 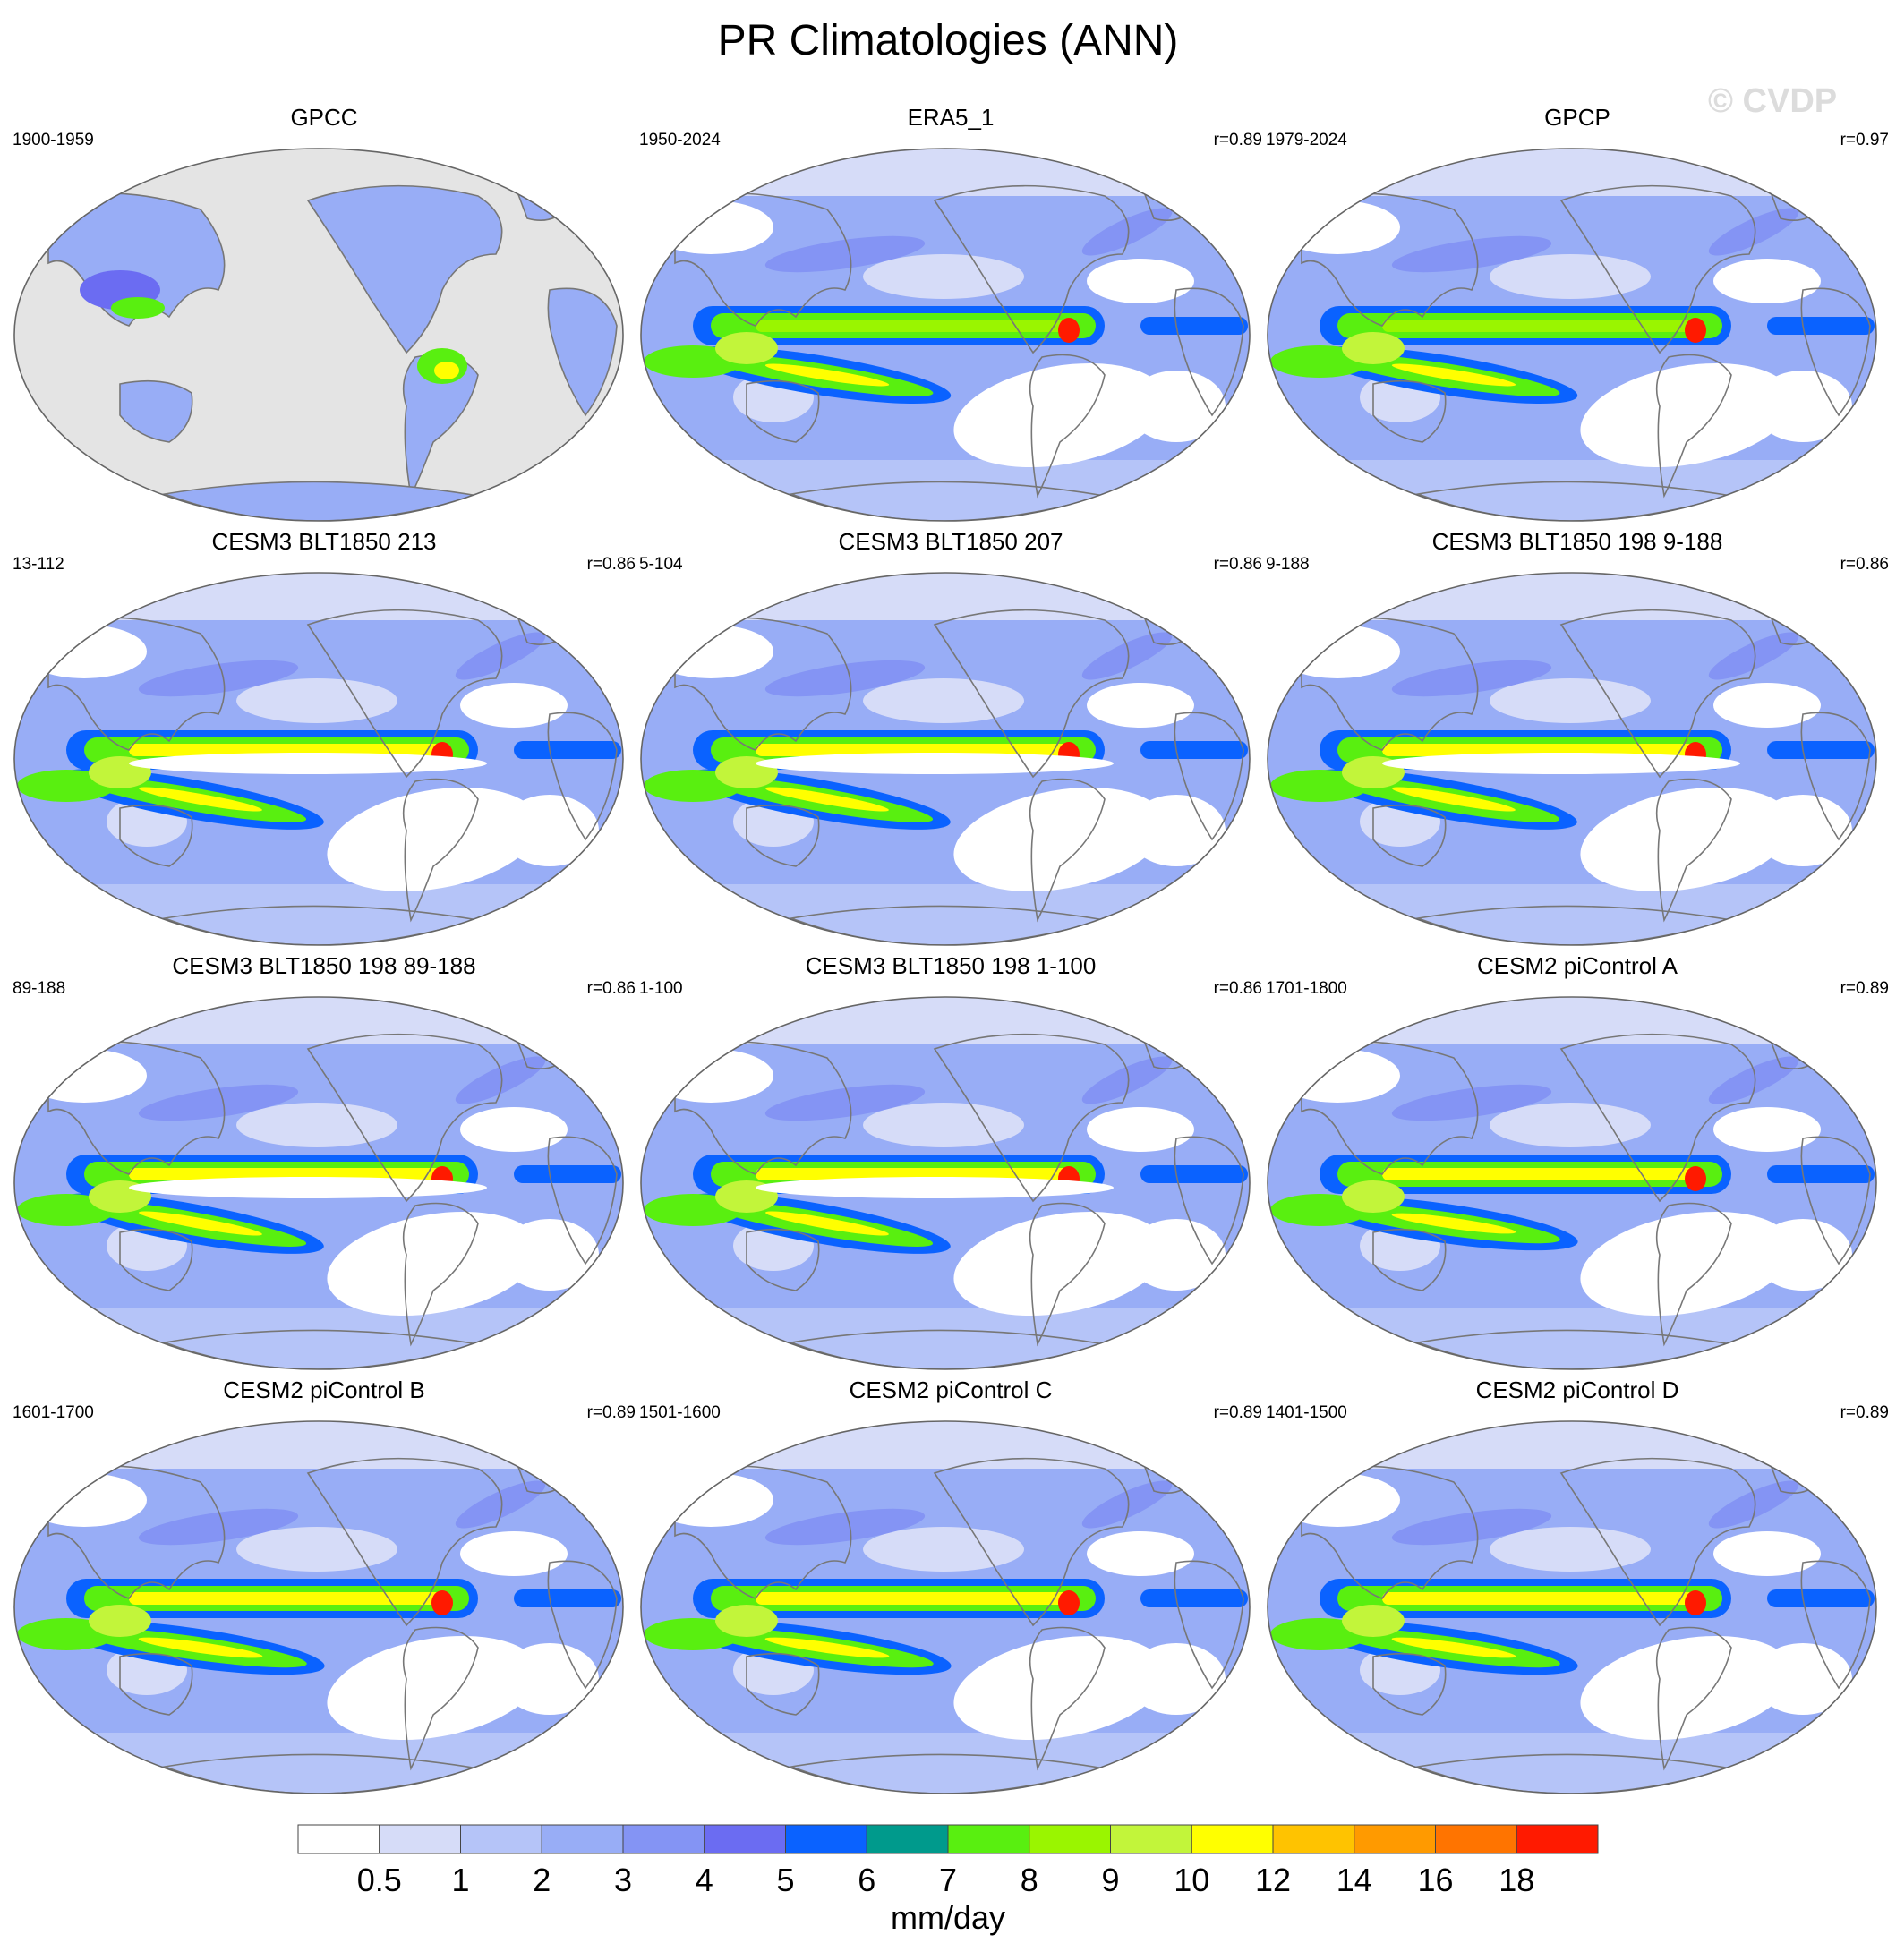 I want to click on panel-title: CESM3 BLT1850 213, so click(x=324, y=541).